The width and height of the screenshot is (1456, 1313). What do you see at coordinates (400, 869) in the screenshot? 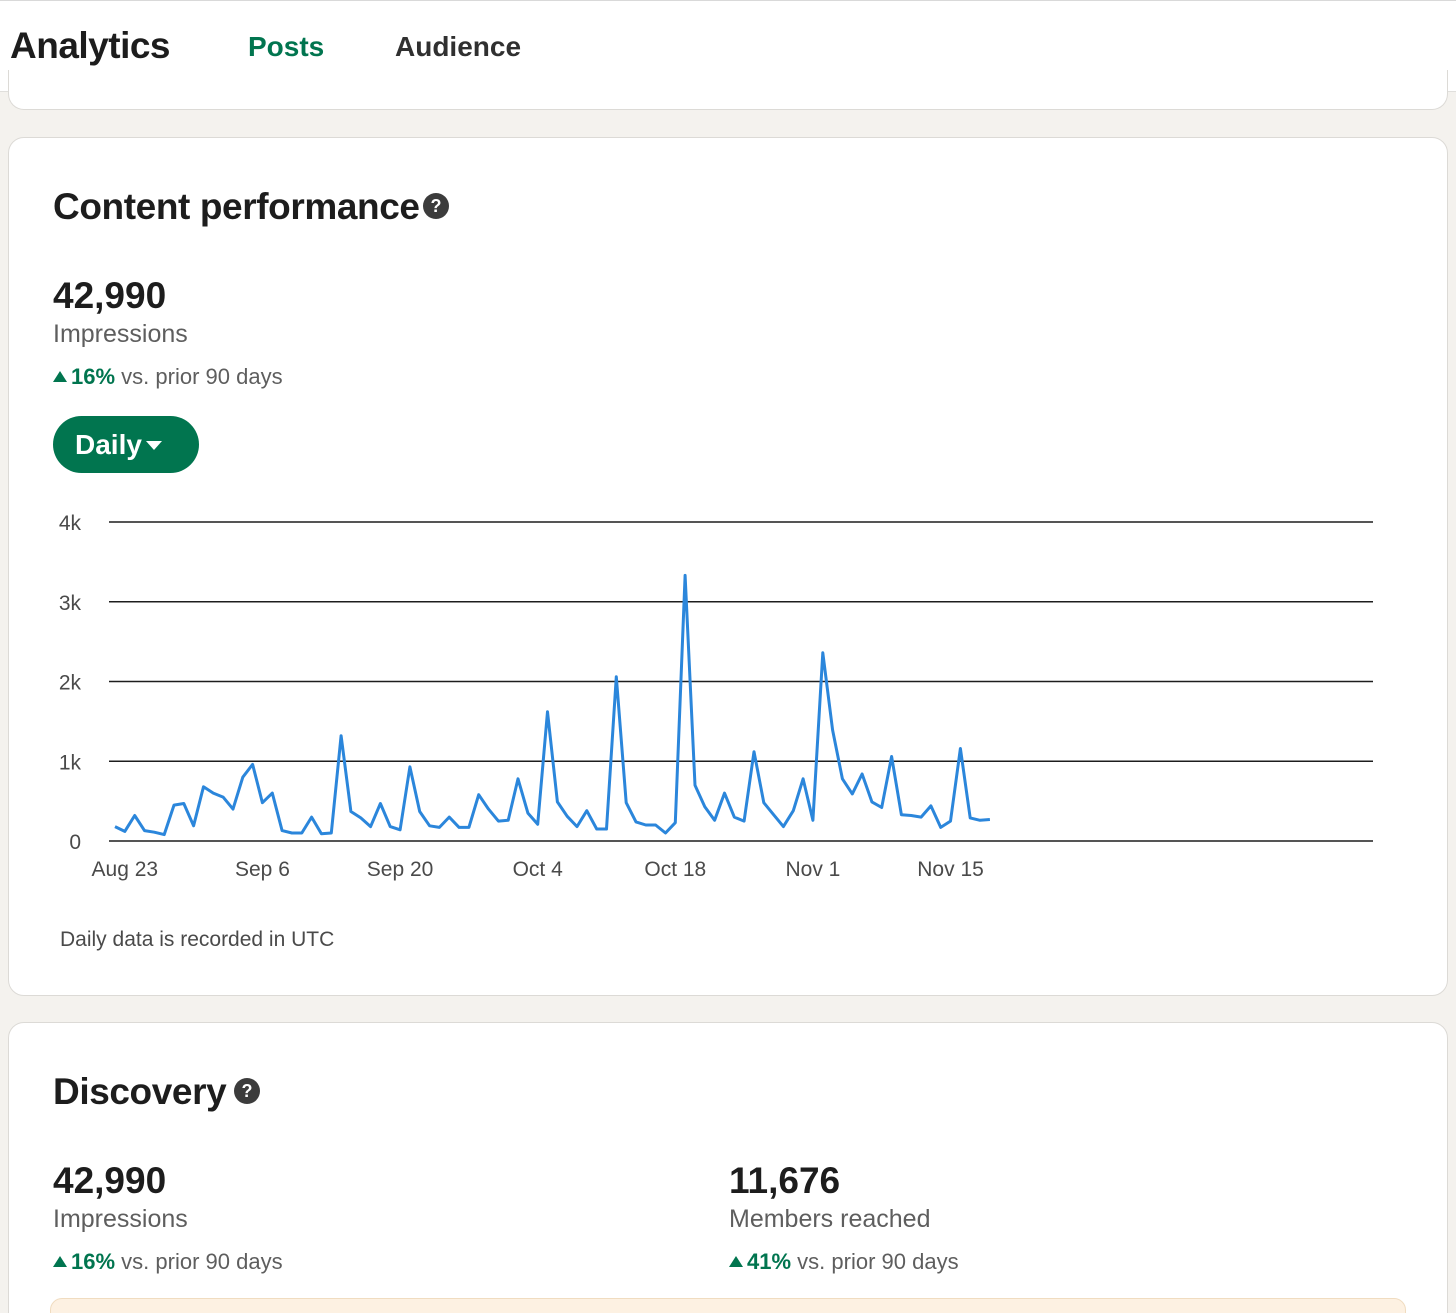
I see `x-tick-label: Sep 20` at bounding box center [400, 869].